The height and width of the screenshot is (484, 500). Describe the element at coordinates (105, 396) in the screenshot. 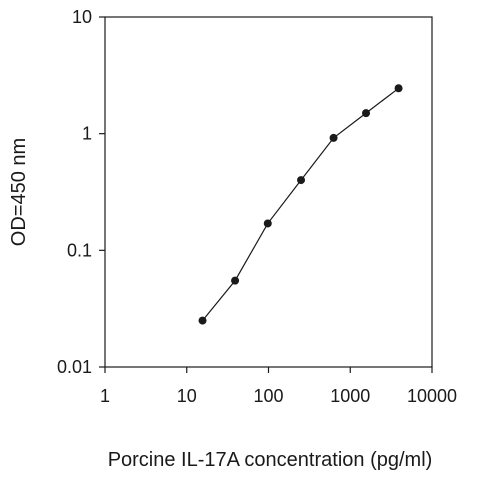

I see `x-tick-label: 1` at that location.